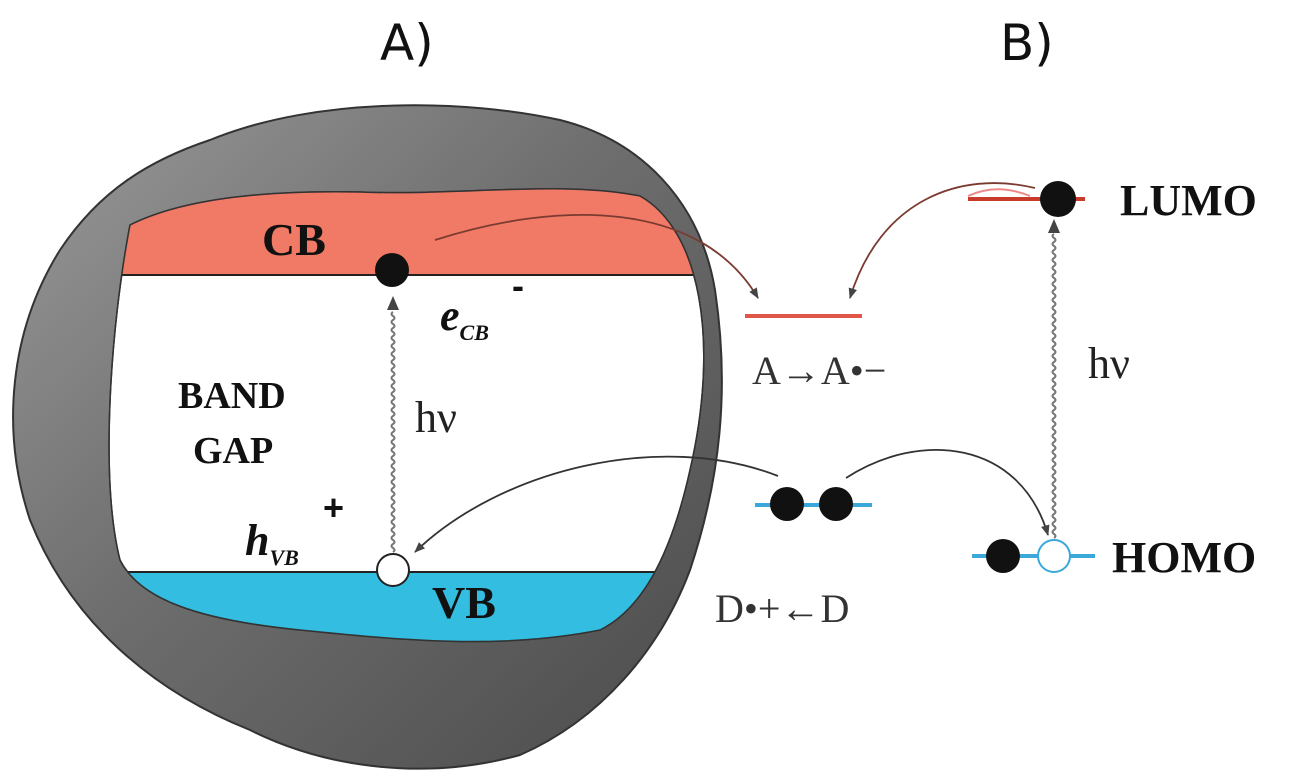  Describe the element at coordinates (464, 602) in the screenshot. I see `vb-label: VB` at that location.